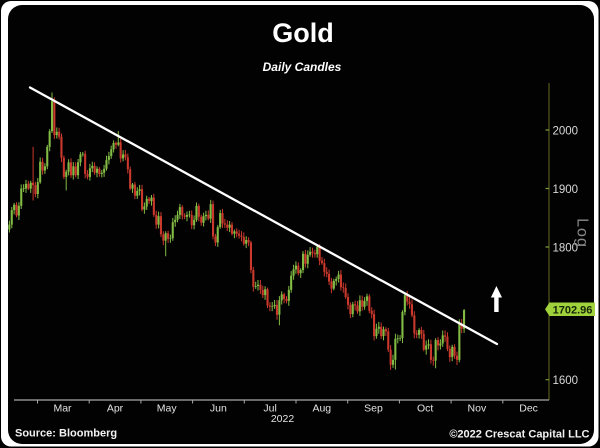 This screenshot has width=600, height=448. What do you see at coordinates (519, 435) in the screenshot?
I see `svg-text: ©2022 Crescat Capital LLC` at bounding box center [519, 435].